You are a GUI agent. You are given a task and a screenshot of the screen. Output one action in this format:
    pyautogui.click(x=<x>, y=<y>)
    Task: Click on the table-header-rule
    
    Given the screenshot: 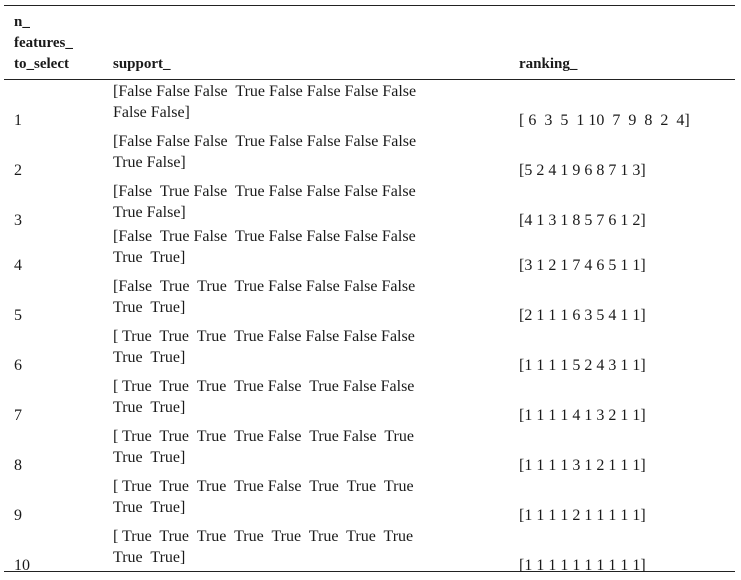 What is the action you would take?
    pyautogui.click(x=369, y=79)
    